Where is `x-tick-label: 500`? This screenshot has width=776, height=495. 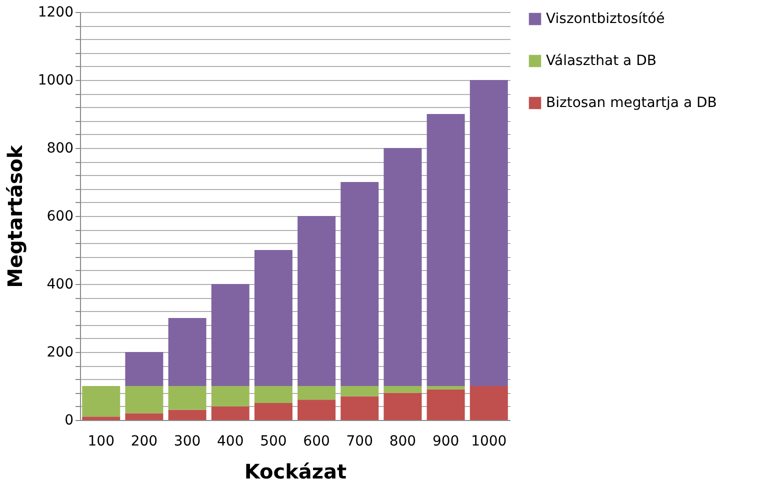 x-tick-label: 500 is located at coordinates (273, 442).